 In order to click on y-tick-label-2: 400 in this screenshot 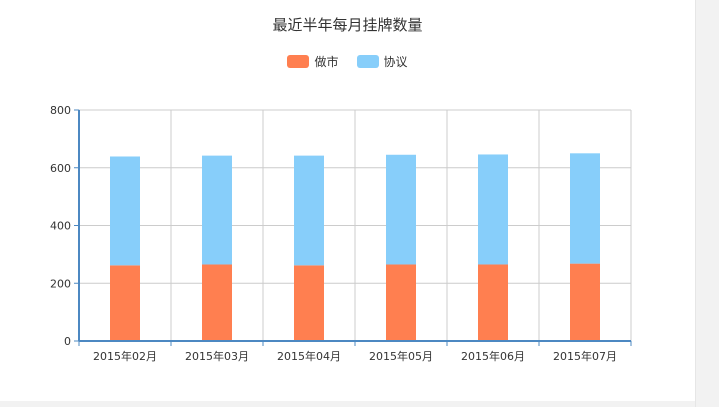, I will do `click(60, 226)`.